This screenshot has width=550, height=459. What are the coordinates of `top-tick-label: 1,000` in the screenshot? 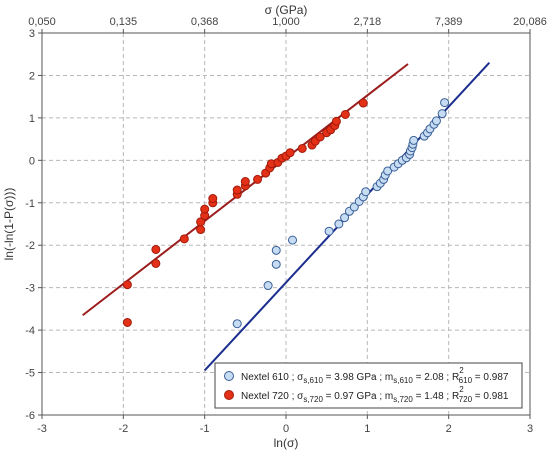 It's located at (286, 22).